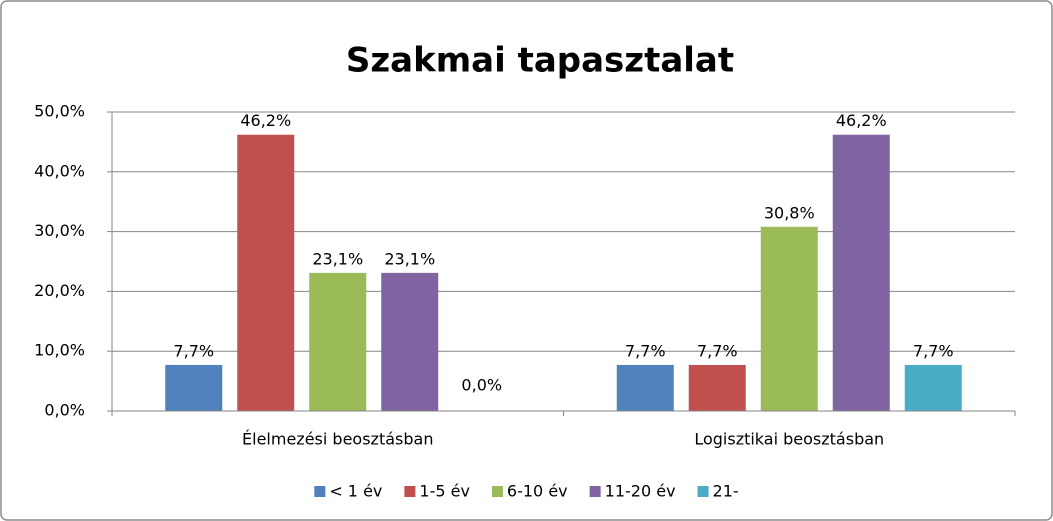 The height and width of the screenshot is (521, 1053). Describe the element at coordinates (355, 491) in the screenshot. I see `legend-label: < 1 év` at that location.